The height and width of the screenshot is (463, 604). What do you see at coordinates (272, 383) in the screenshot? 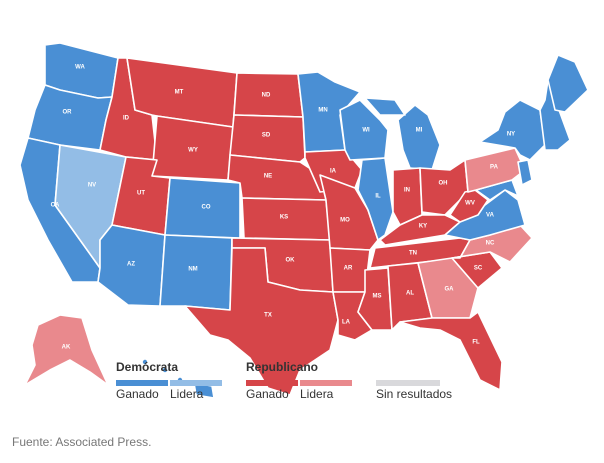
I see `legend-rep-won-swatch` at bounding box center [272, 383].